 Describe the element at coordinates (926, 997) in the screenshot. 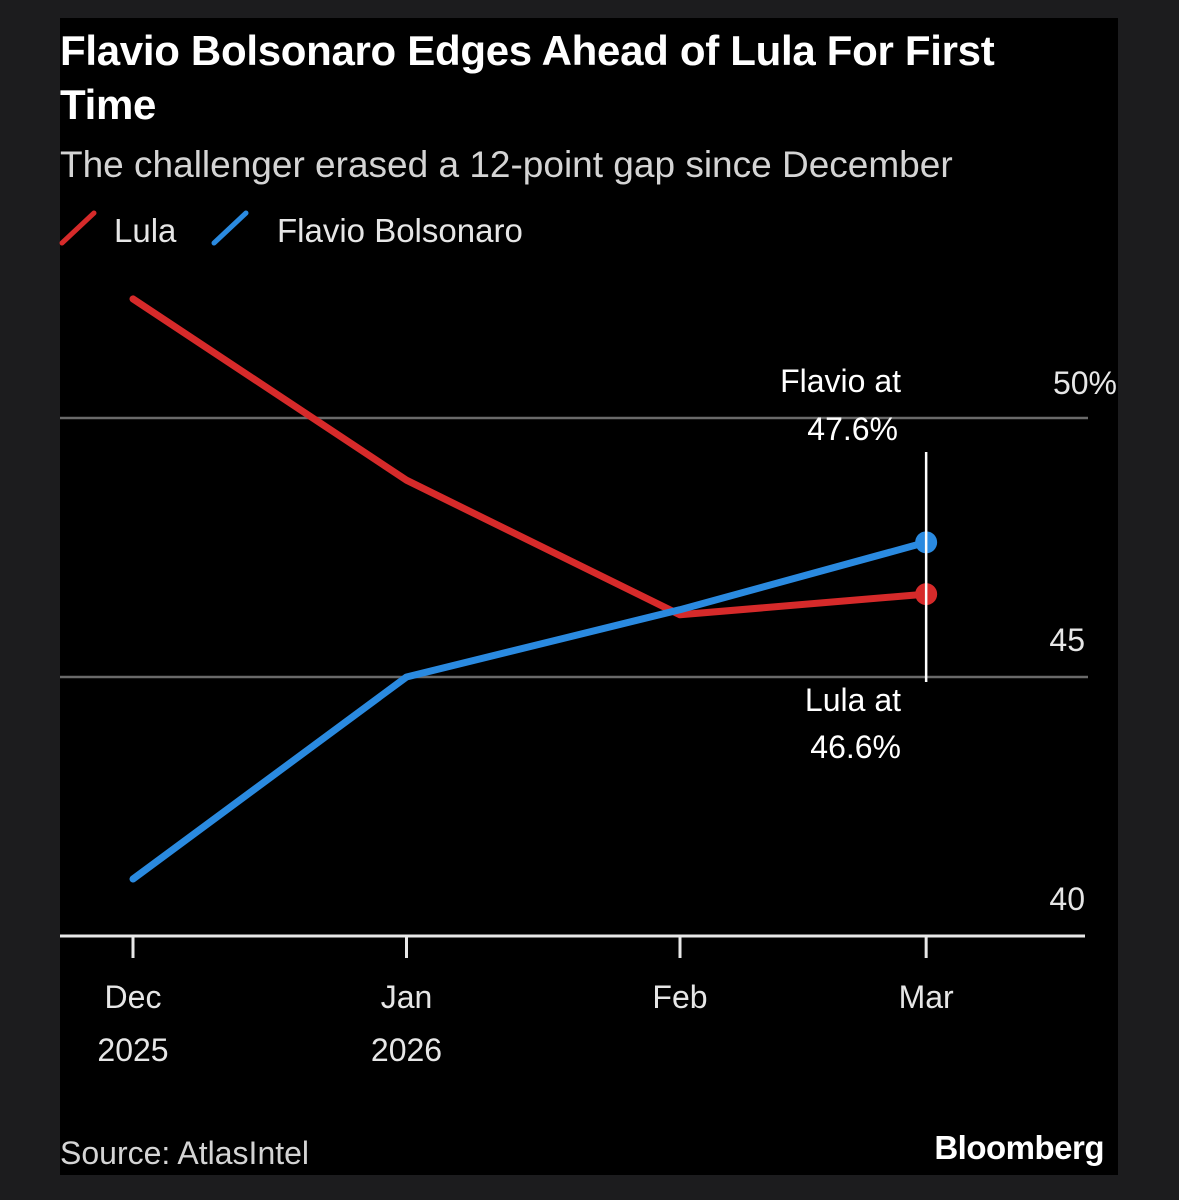

I see `x-tick-label-3: Mar` at that location.